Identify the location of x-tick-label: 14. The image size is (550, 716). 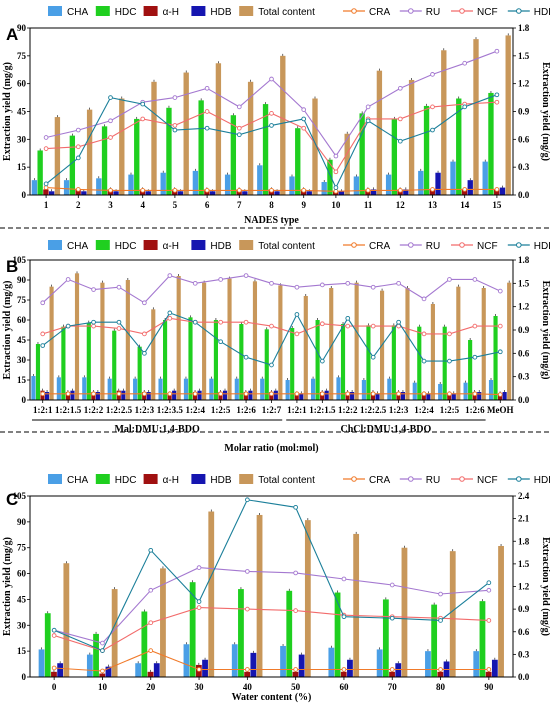
(465, 205).